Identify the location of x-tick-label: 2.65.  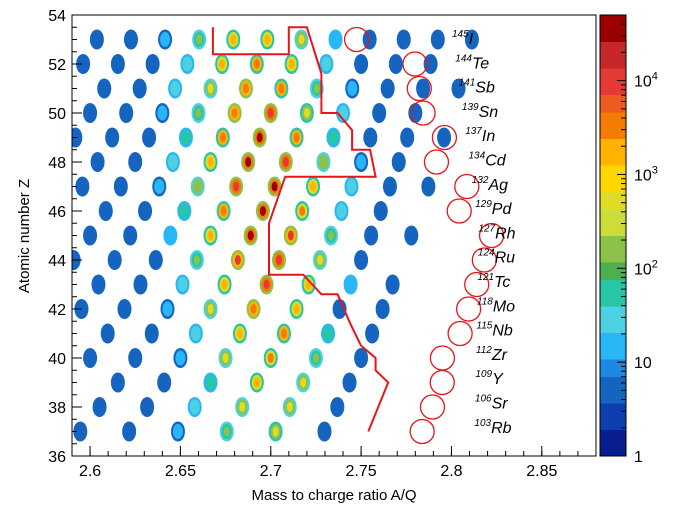
(180, 471).